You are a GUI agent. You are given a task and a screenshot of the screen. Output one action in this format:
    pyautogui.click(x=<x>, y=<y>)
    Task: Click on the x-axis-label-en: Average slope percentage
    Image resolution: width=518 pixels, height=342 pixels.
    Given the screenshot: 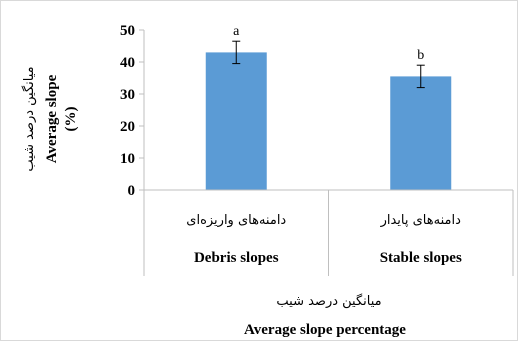 What is the action you would take?
    pyautogui.click(x=325, y=330)
    